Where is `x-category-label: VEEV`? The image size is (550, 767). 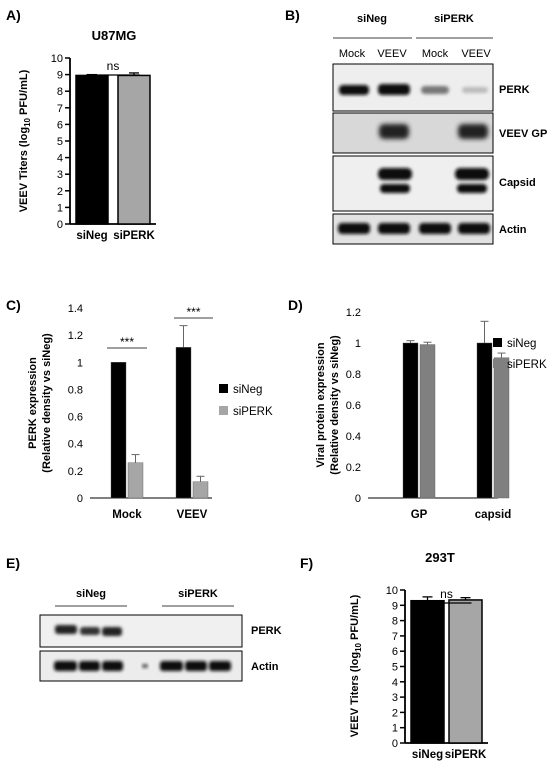
x-category-label: VEEV is located at coordinates (192, 515).